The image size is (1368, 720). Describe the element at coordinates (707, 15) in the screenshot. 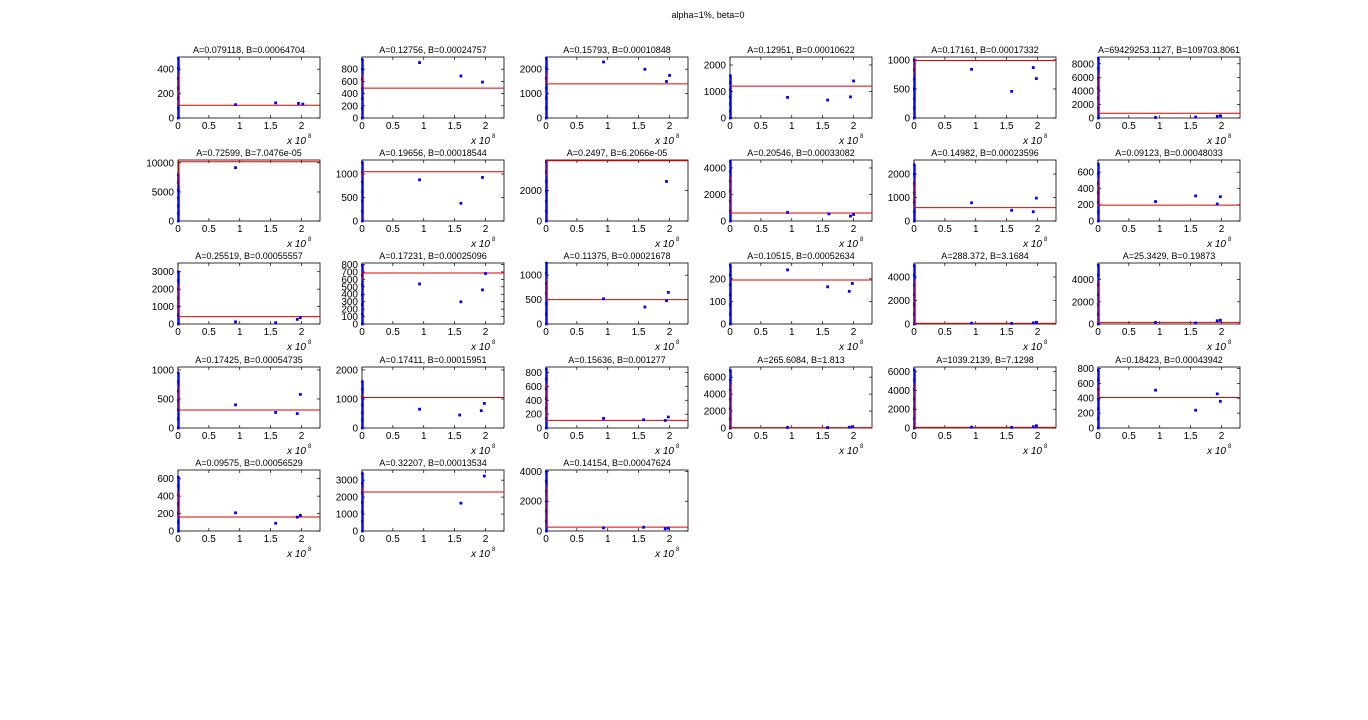

I see `figure-title: alpha=1%, beta=0` at that location.